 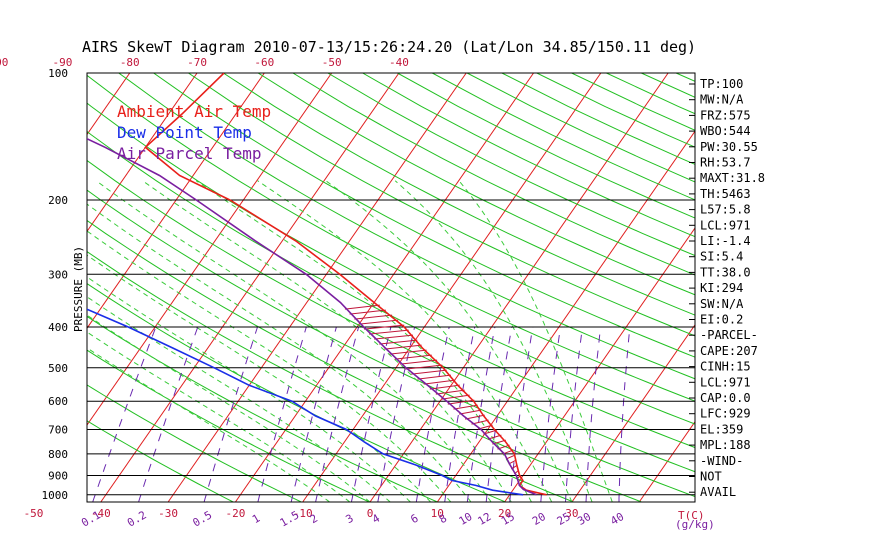 What do you see at coordinates (189, 153) in the screenshot?
I see `legend-entry: Air Parcel Temp` at bounding box center [189, 153].